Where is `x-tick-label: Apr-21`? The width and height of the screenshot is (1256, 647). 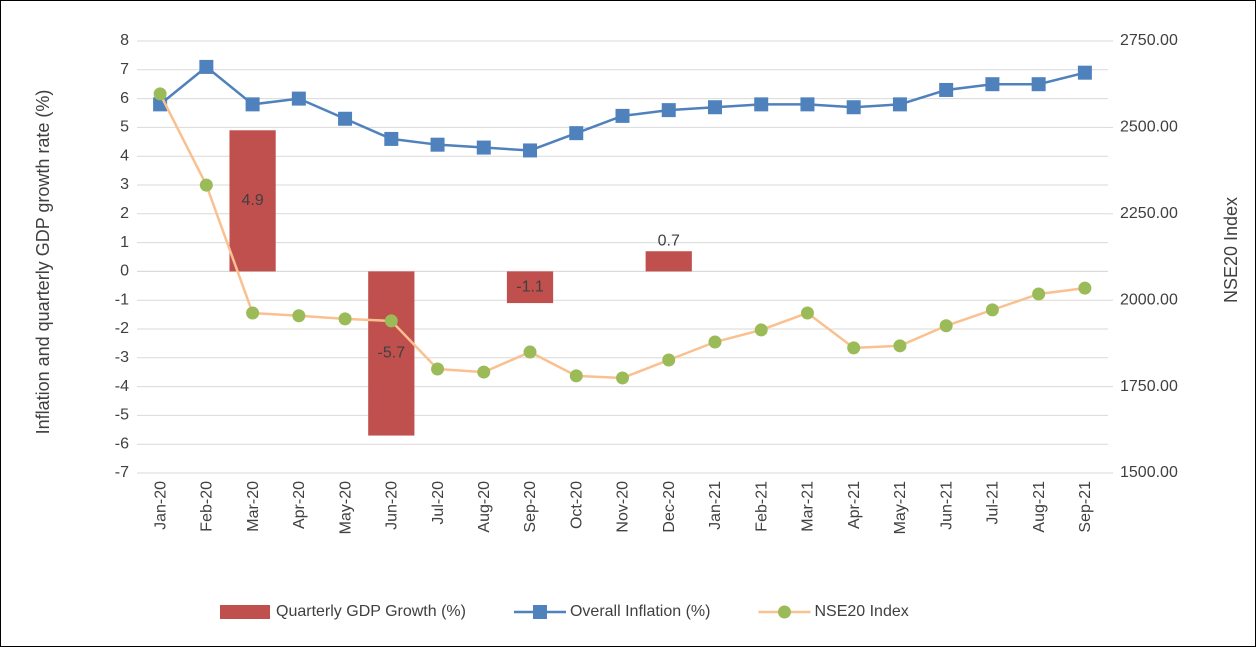 x-tick-label: Apr-21 is located at coordinates (854, 505).